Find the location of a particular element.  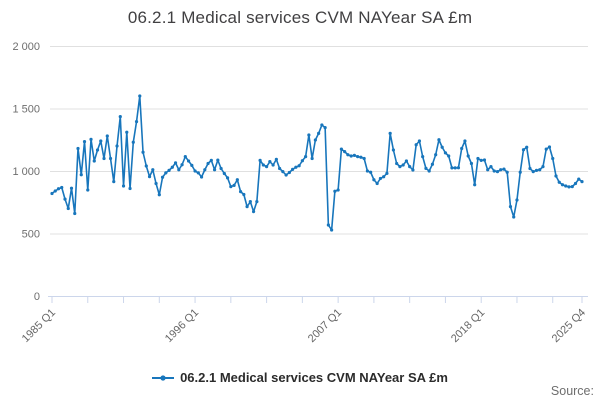

legend-item: 06.2.1 Medical services CVM NAYear SA £m is located at coordinates (300, 377).